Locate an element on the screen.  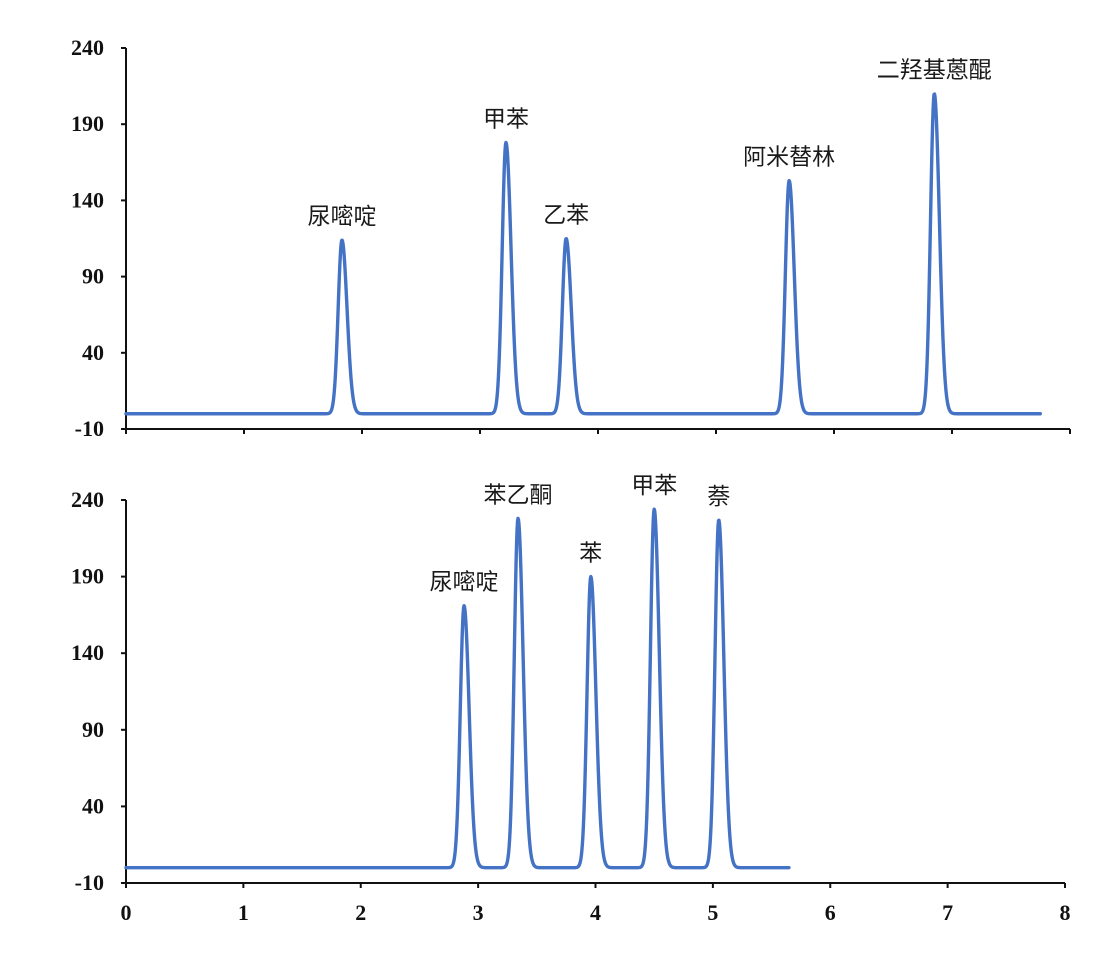
x-tick-label: 0 is located at coordinates (126, 912).